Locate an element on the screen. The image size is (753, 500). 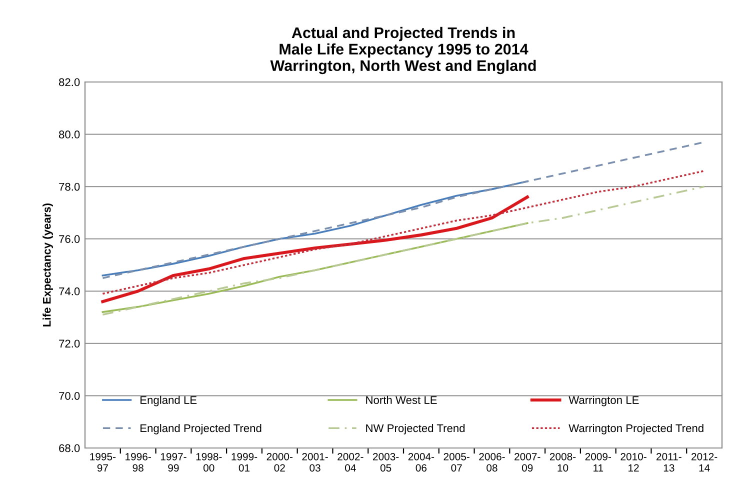
y-tick-label: 68.0 is located at coordinates (69, 448).